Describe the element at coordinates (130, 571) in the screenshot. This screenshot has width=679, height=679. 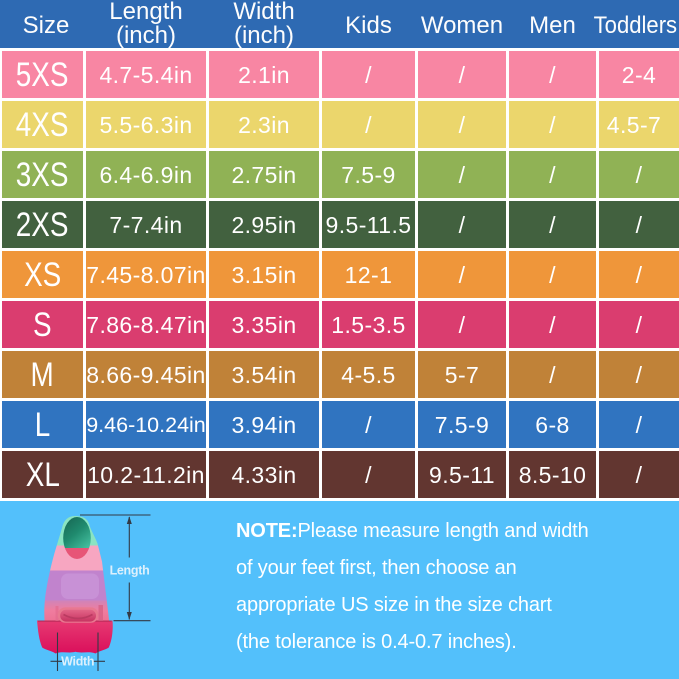
I see `svg-text: Length` at that location.